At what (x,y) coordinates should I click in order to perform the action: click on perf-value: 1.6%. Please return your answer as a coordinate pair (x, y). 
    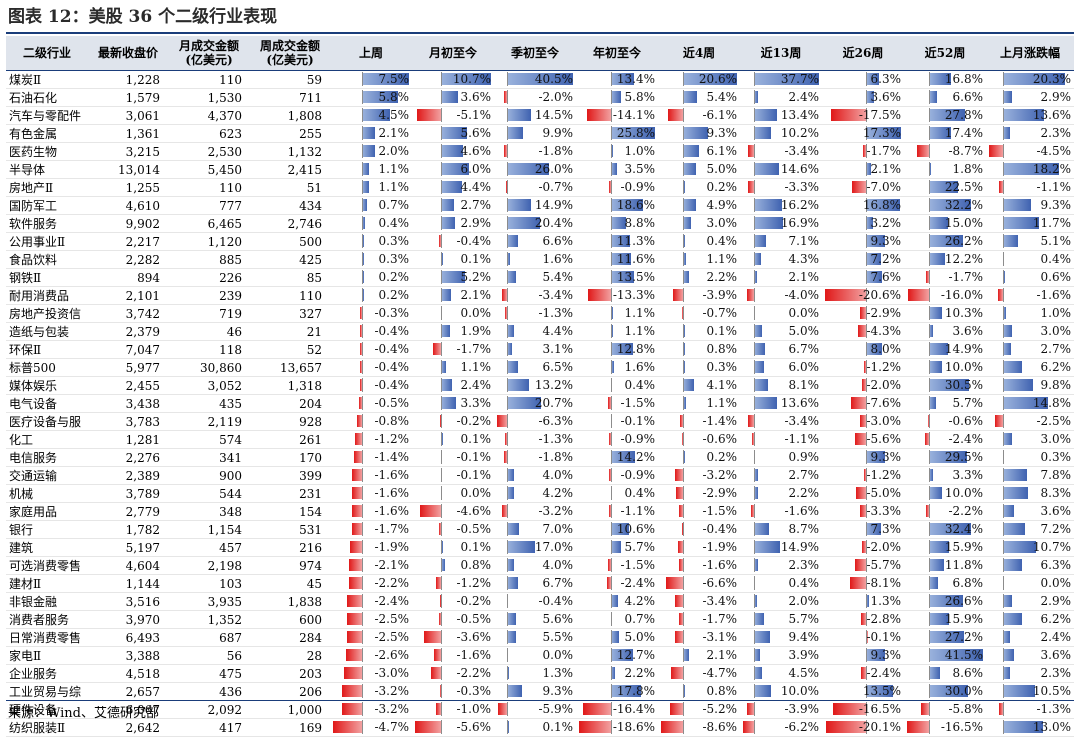
    Looking at the image, I should click on (640, 367).